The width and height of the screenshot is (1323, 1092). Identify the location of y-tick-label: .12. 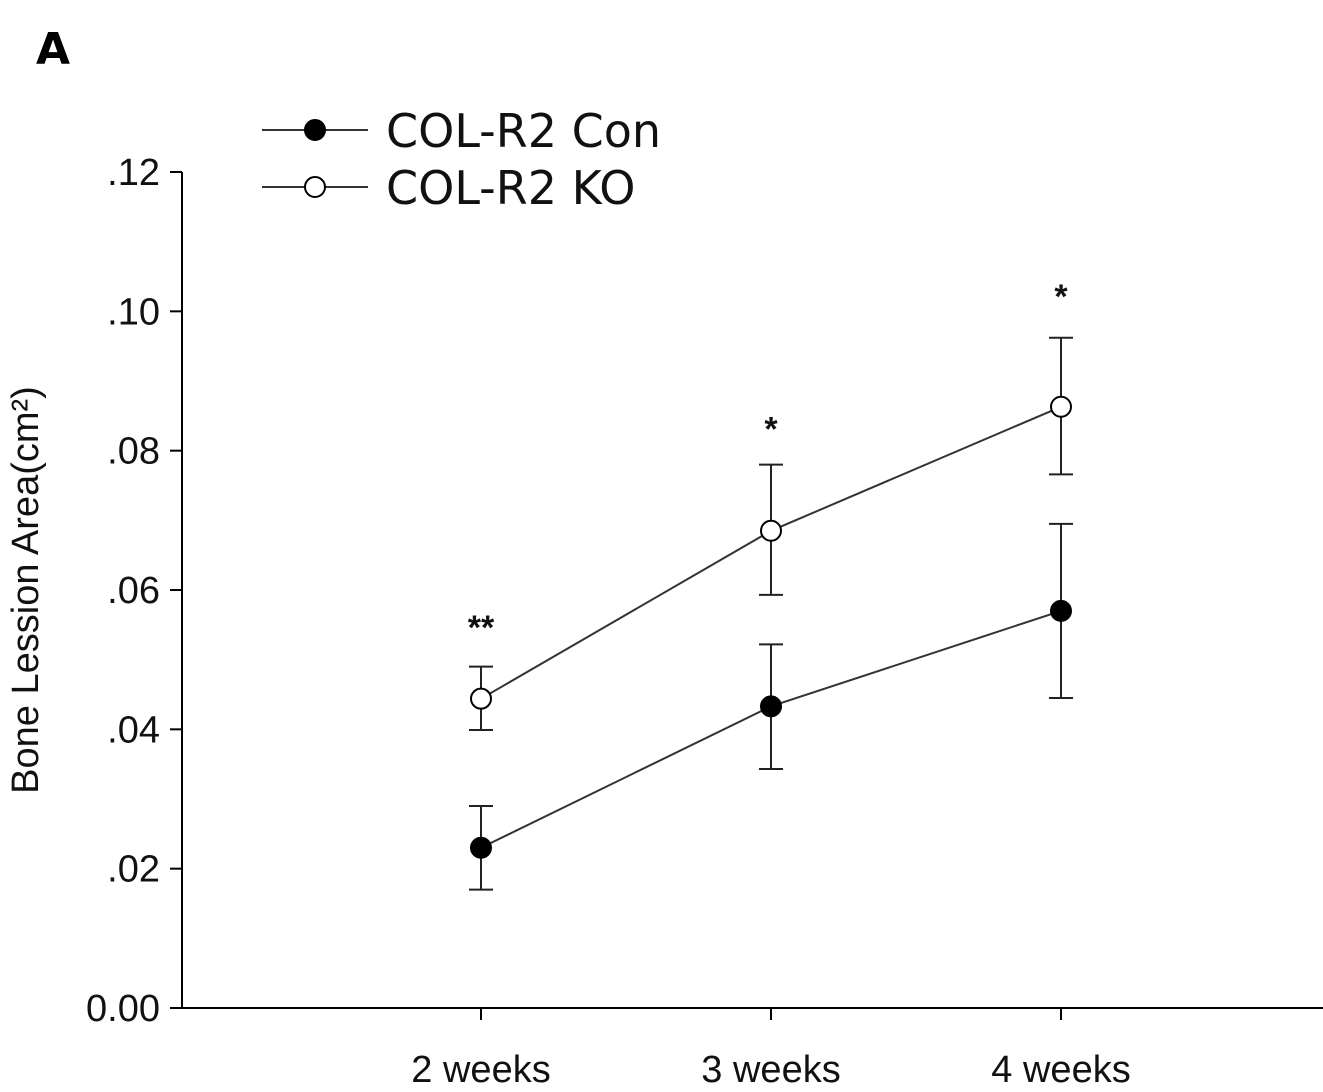
(133, 173).